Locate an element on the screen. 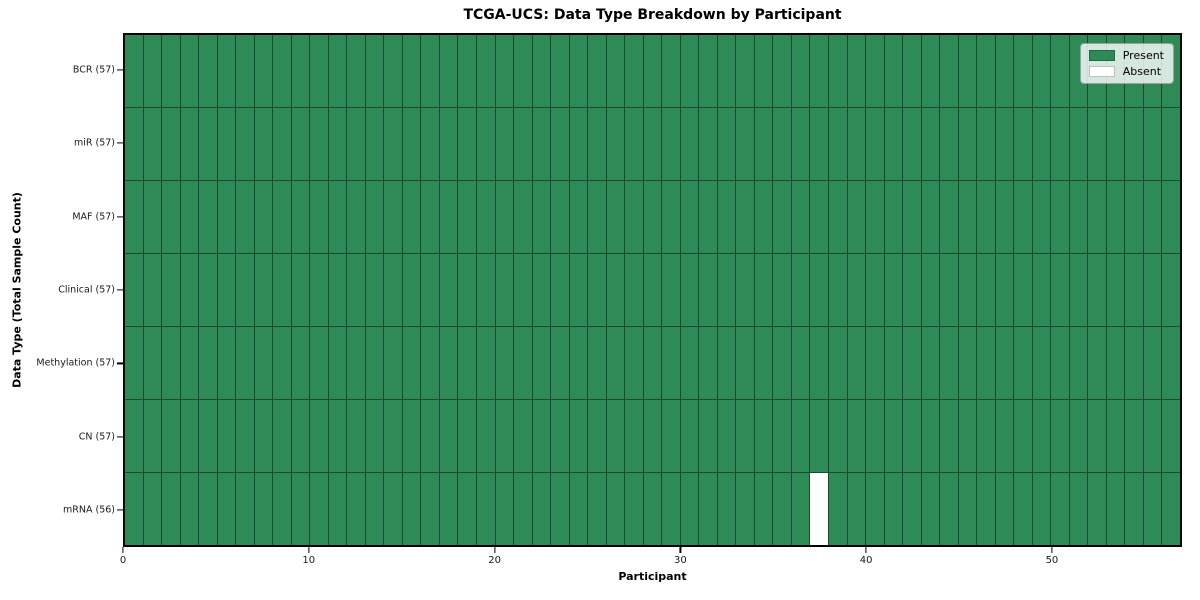 The height and width of the screenshot is (600, 1200). x-tick-label: 50 is located at coordinates (1052, 560).